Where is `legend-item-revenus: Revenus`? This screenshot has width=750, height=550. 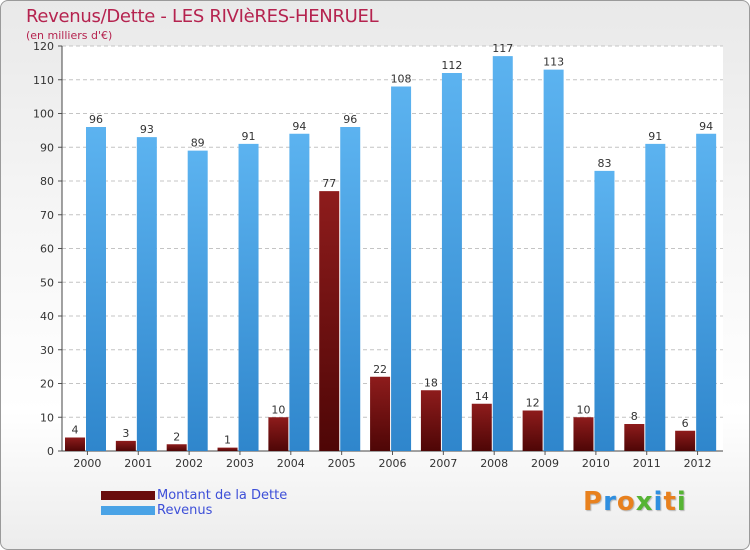 legend-item-revenus: Revenus is located at coordinates (194, 510).